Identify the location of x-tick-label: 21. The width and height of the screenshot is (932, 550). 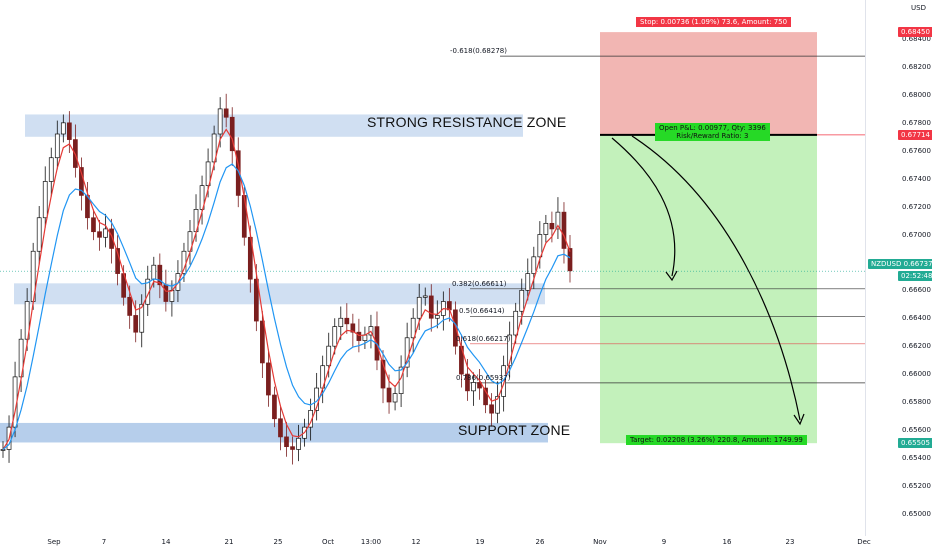
(229, 542).